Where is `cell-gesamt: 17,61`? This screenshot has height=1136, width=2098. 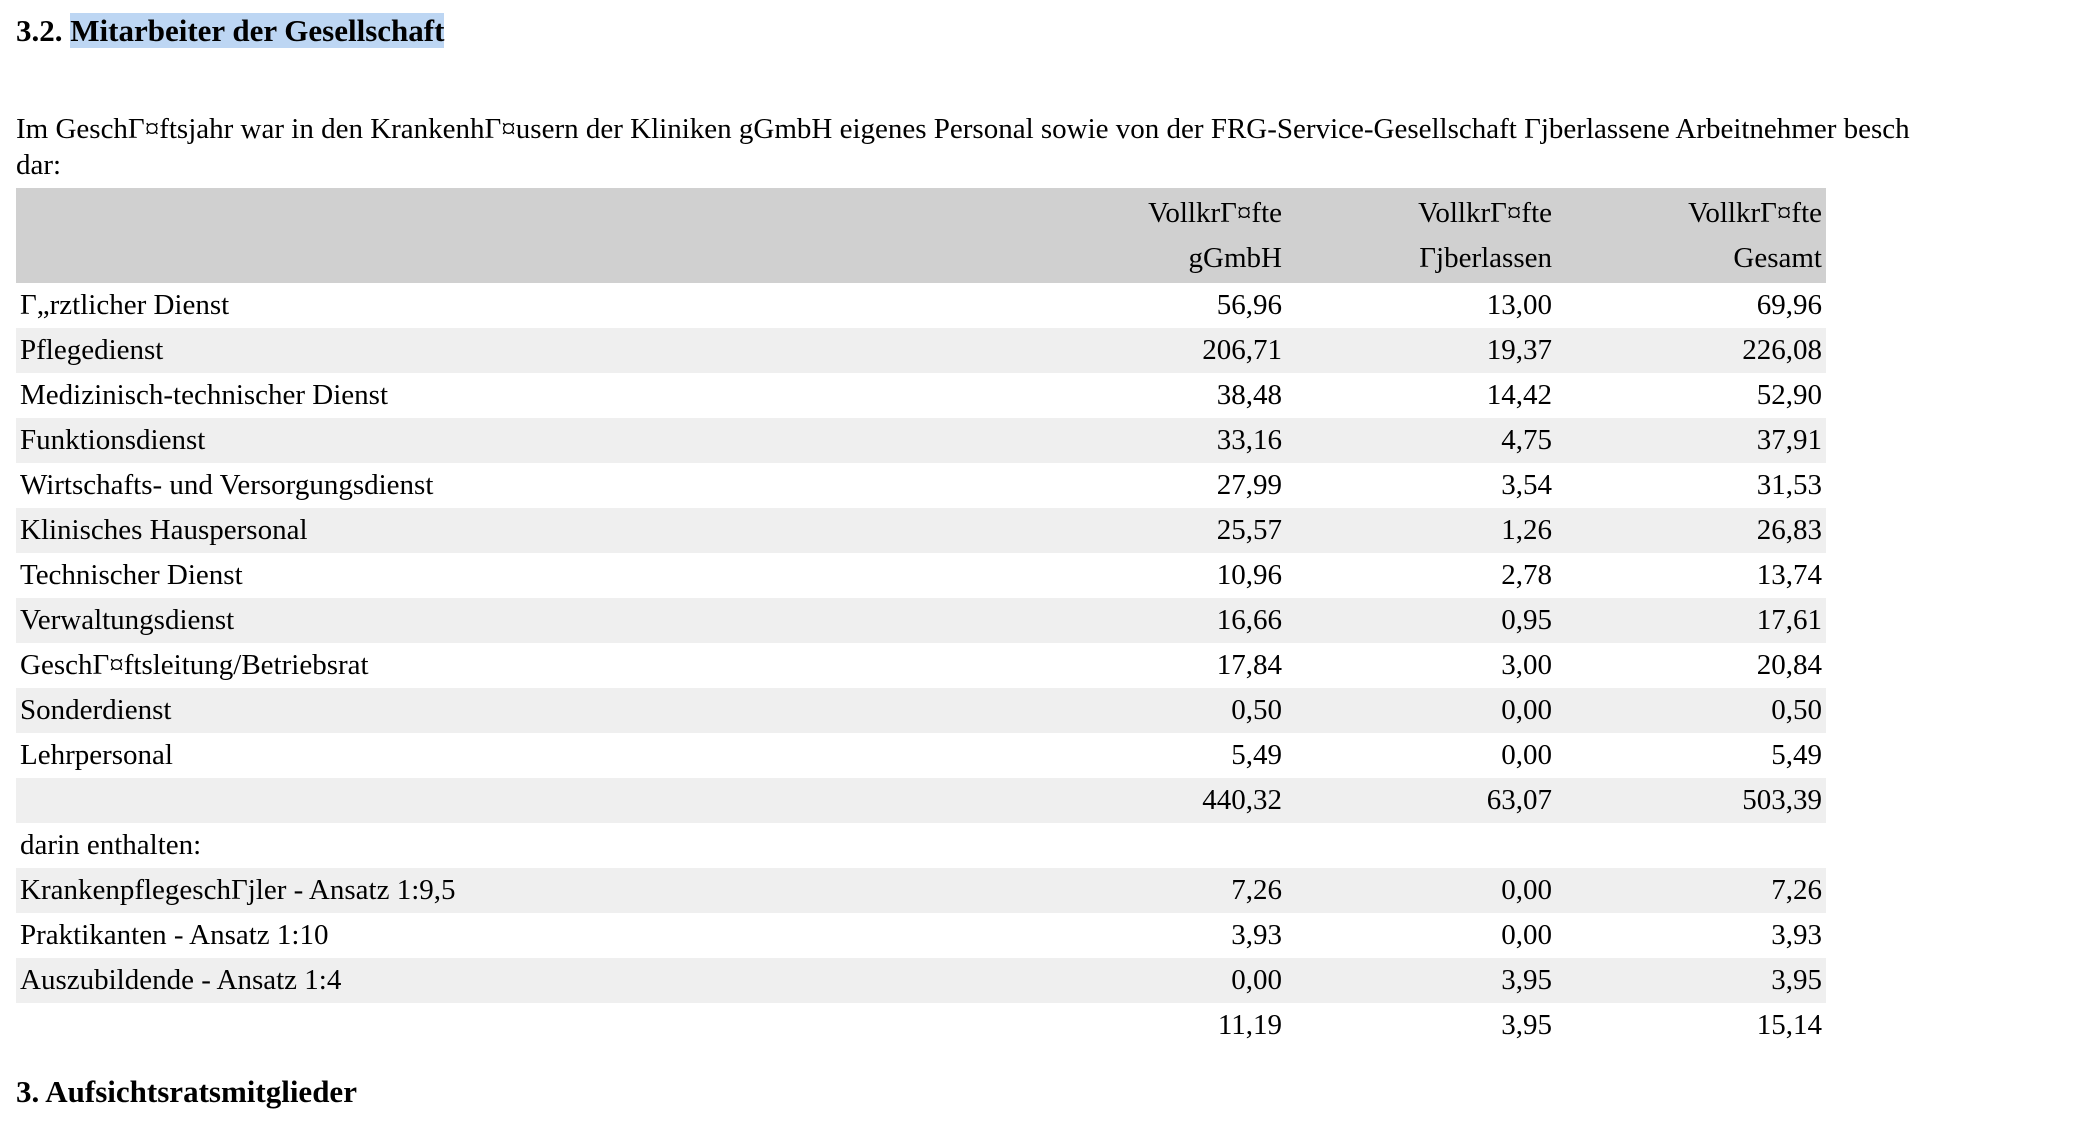 cell-gesamt: 17,61 is located at coordinates (1691, 620).